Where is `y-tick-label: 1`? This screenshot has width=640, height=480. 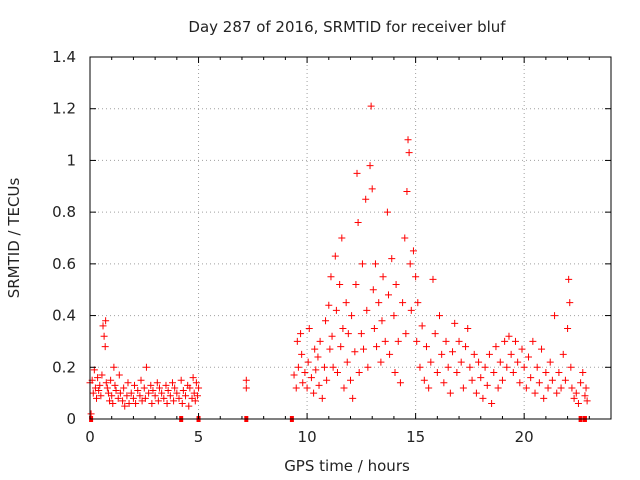
y-tick-label: 1 is located at coordinates (71, 160).